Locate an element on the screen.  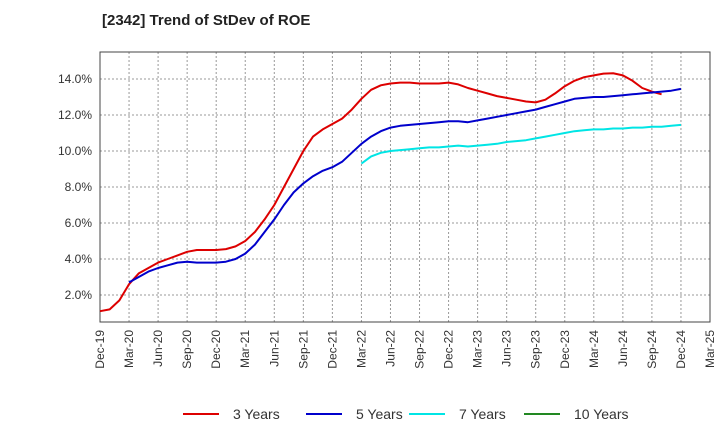
legend-label: 5 Years is located at coordinates (379, 414).